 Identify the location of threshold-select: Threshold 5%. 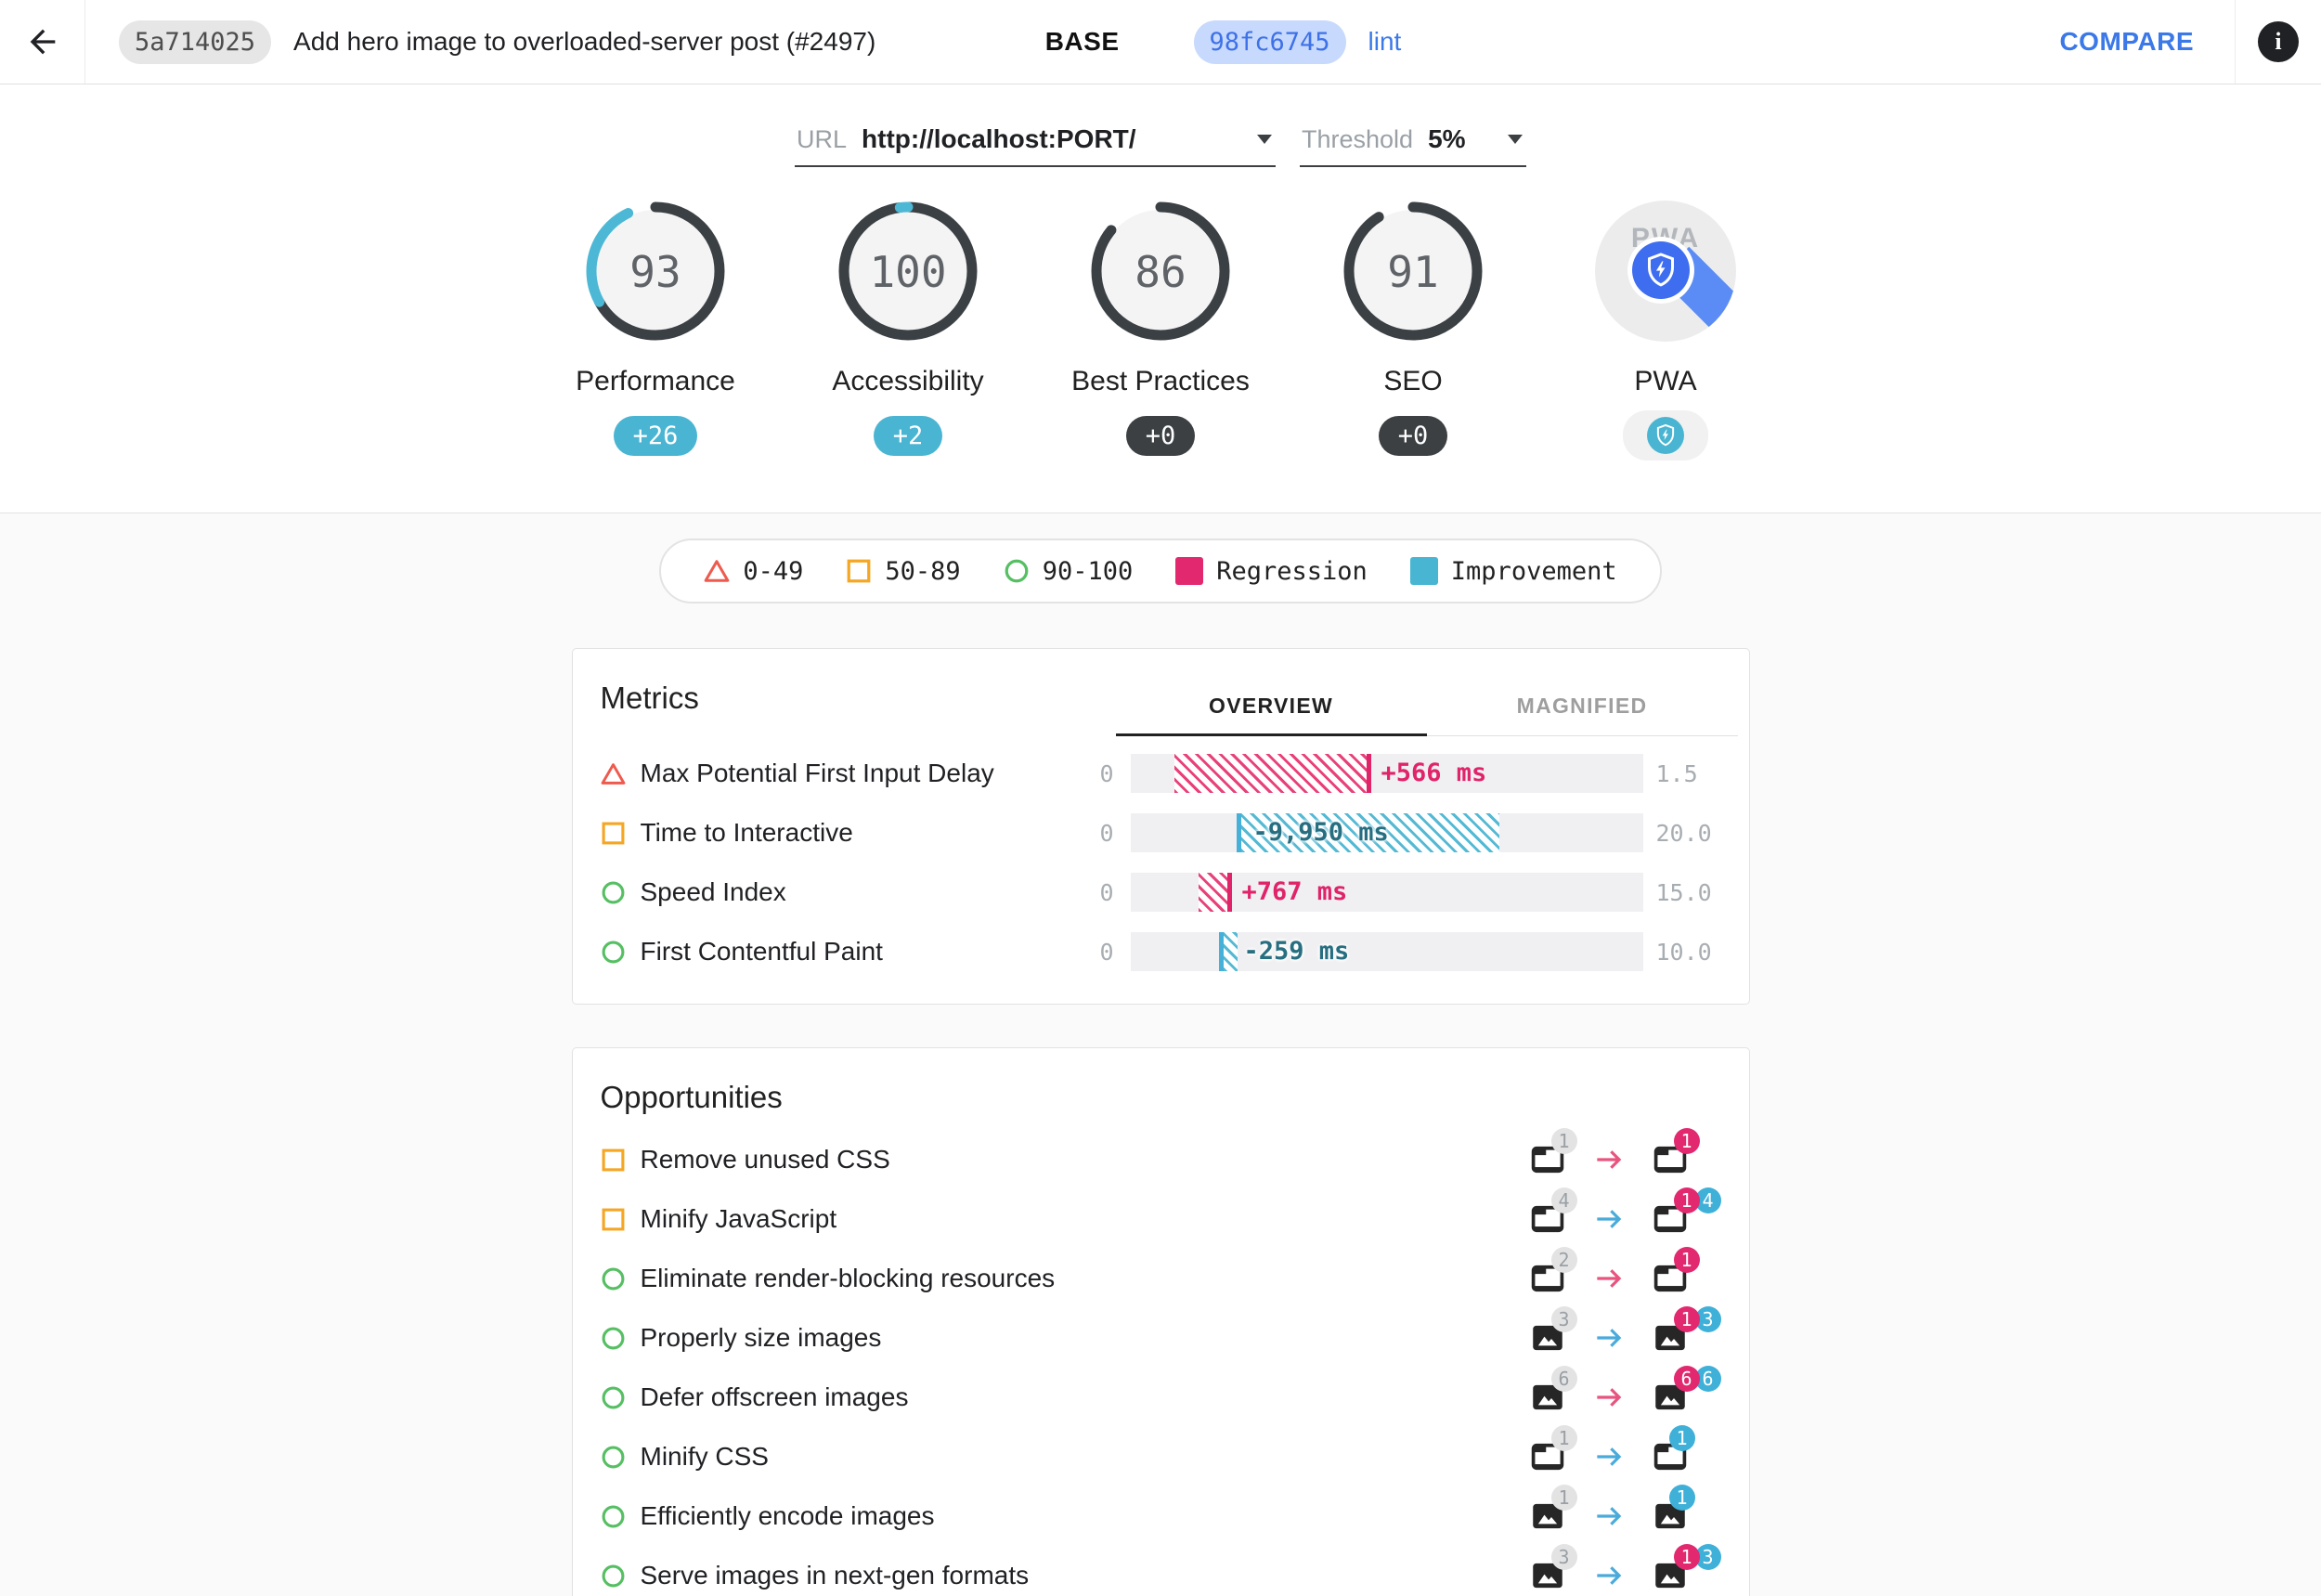
(1413, 144).